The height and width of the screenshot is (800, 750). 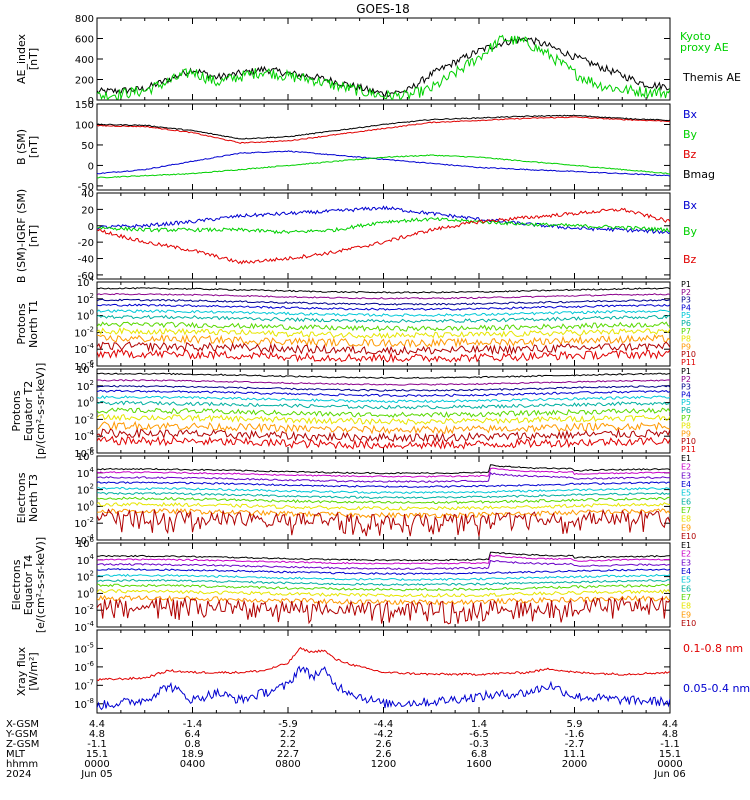 What do you see at coordinates (16, 754) in the screenshot?
I see `footer-row-label: MLT` at bounding box center [16, 754].